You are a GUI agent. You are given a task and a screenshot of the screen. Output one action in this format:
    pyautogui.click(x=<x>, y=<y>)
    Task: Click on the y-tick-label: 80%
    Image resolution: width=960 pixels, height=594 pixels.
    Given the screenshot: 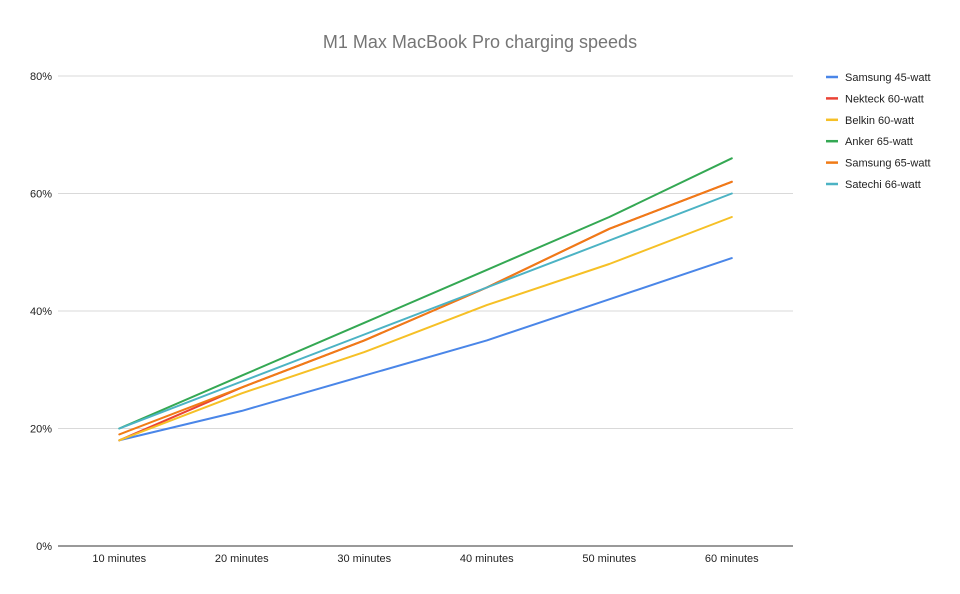 What is the action you would take?
    pyautogui.click(x=41, y=77)
    